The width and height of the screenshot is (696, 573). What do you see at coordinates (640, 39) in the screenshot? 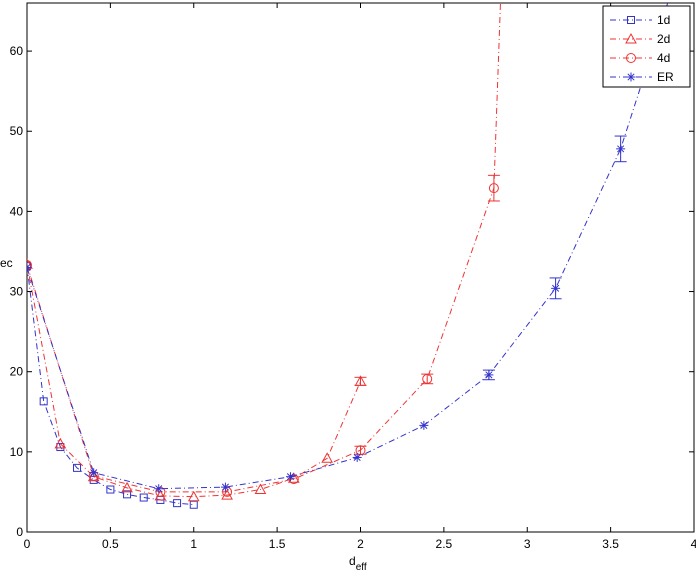
I see `legend-item-2d: 2d` at bounding box center [640, 39].